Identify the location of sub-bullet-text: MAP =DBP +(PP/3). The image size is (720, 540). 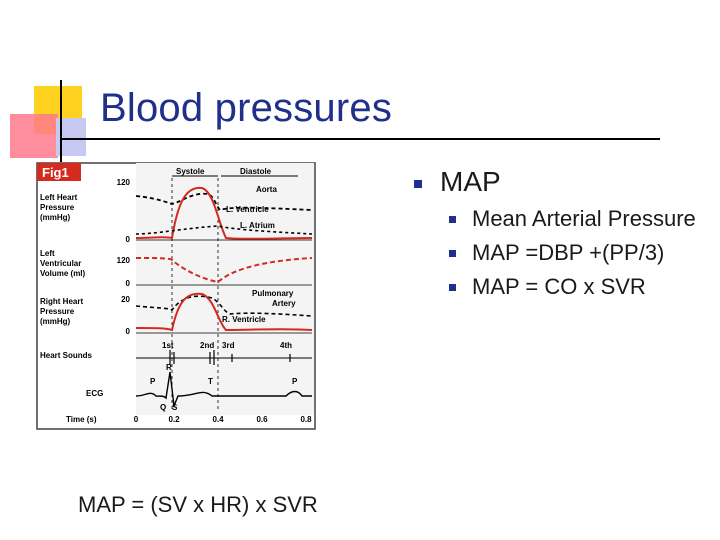
(568, 252).